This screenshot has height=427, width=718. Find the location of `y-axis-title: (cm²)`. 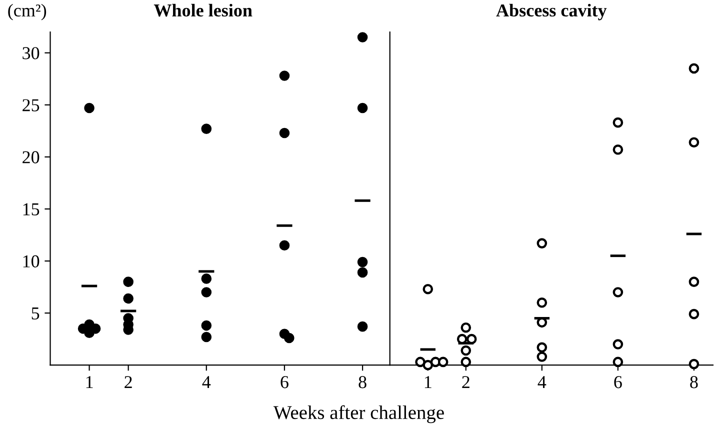

y-axis-title: (cm²) is located at coordinates (27, 12).